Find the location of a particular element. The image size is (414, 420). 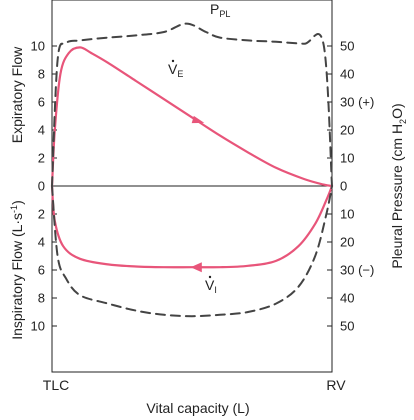

x-label-tlc: TLC is located at coordinates (56, 385).